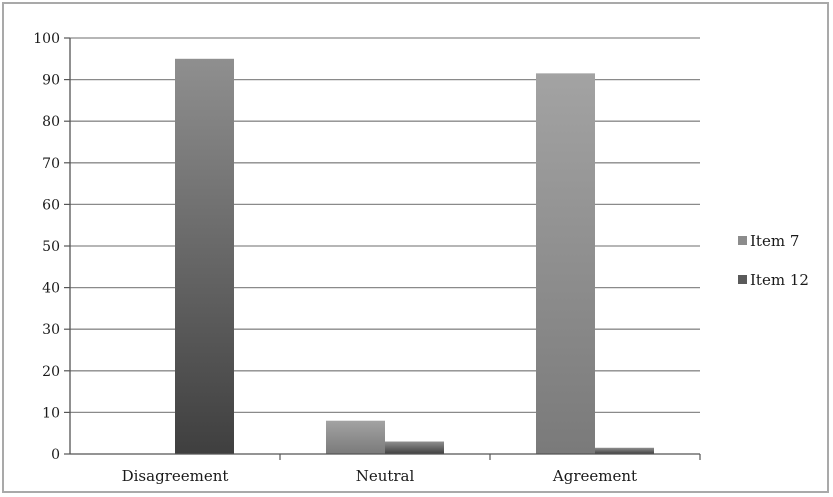 The image size is (833, 497). I want to click on legend: Item 7 Item 12, so click(773, 260).